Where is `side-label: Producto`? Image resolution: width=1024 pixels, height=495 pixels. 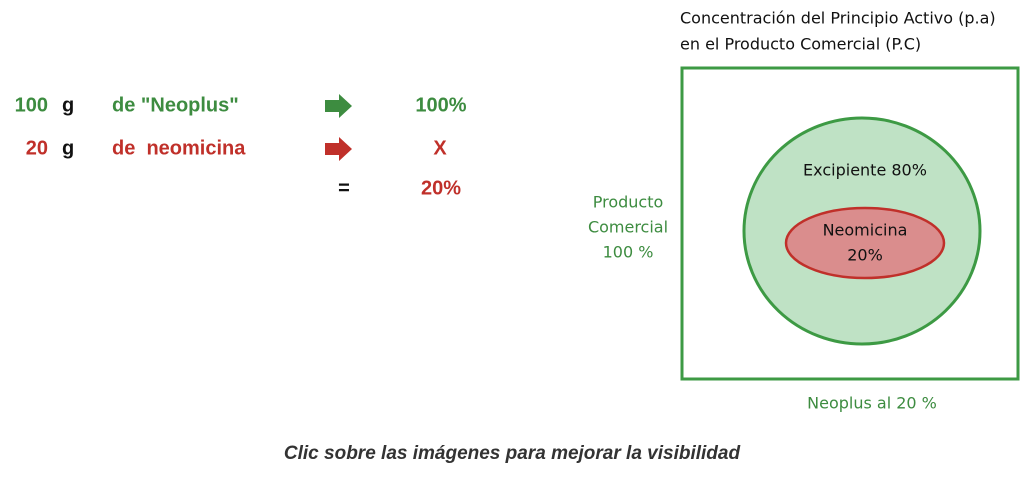 side-label: Producto is located at coordinates (628, 202).